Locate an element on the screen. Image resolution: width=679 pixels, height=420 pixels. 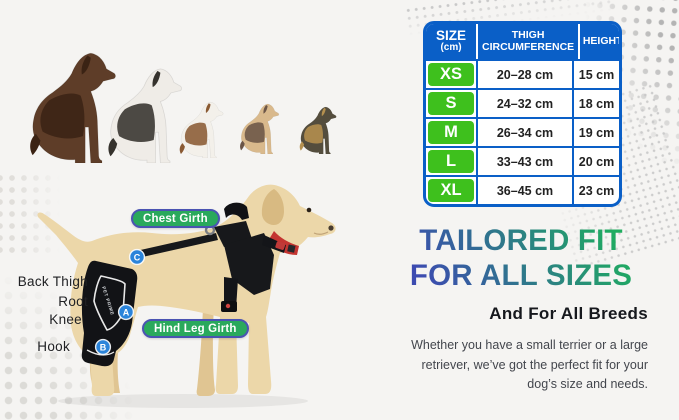
dog-silhouette-l is located at coordinates (145, 115).